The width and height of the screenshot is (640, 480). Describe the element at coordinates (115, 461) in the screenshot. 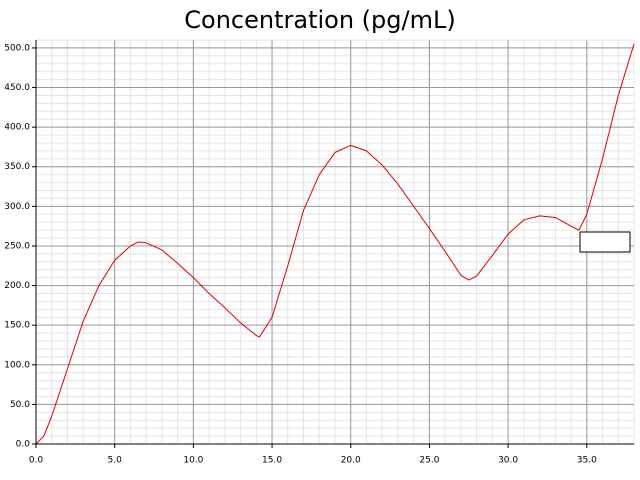

I see `x-tick-label: 5.0` at that location.